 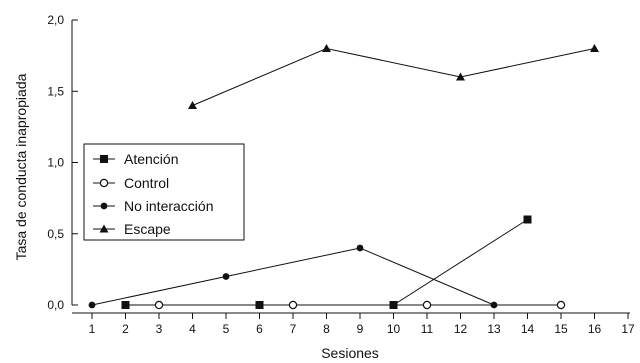 What do you see at coordinates (360, 329) in the screenshot?
I see `x-tick-label: 9` at bounding box center [360, 329].